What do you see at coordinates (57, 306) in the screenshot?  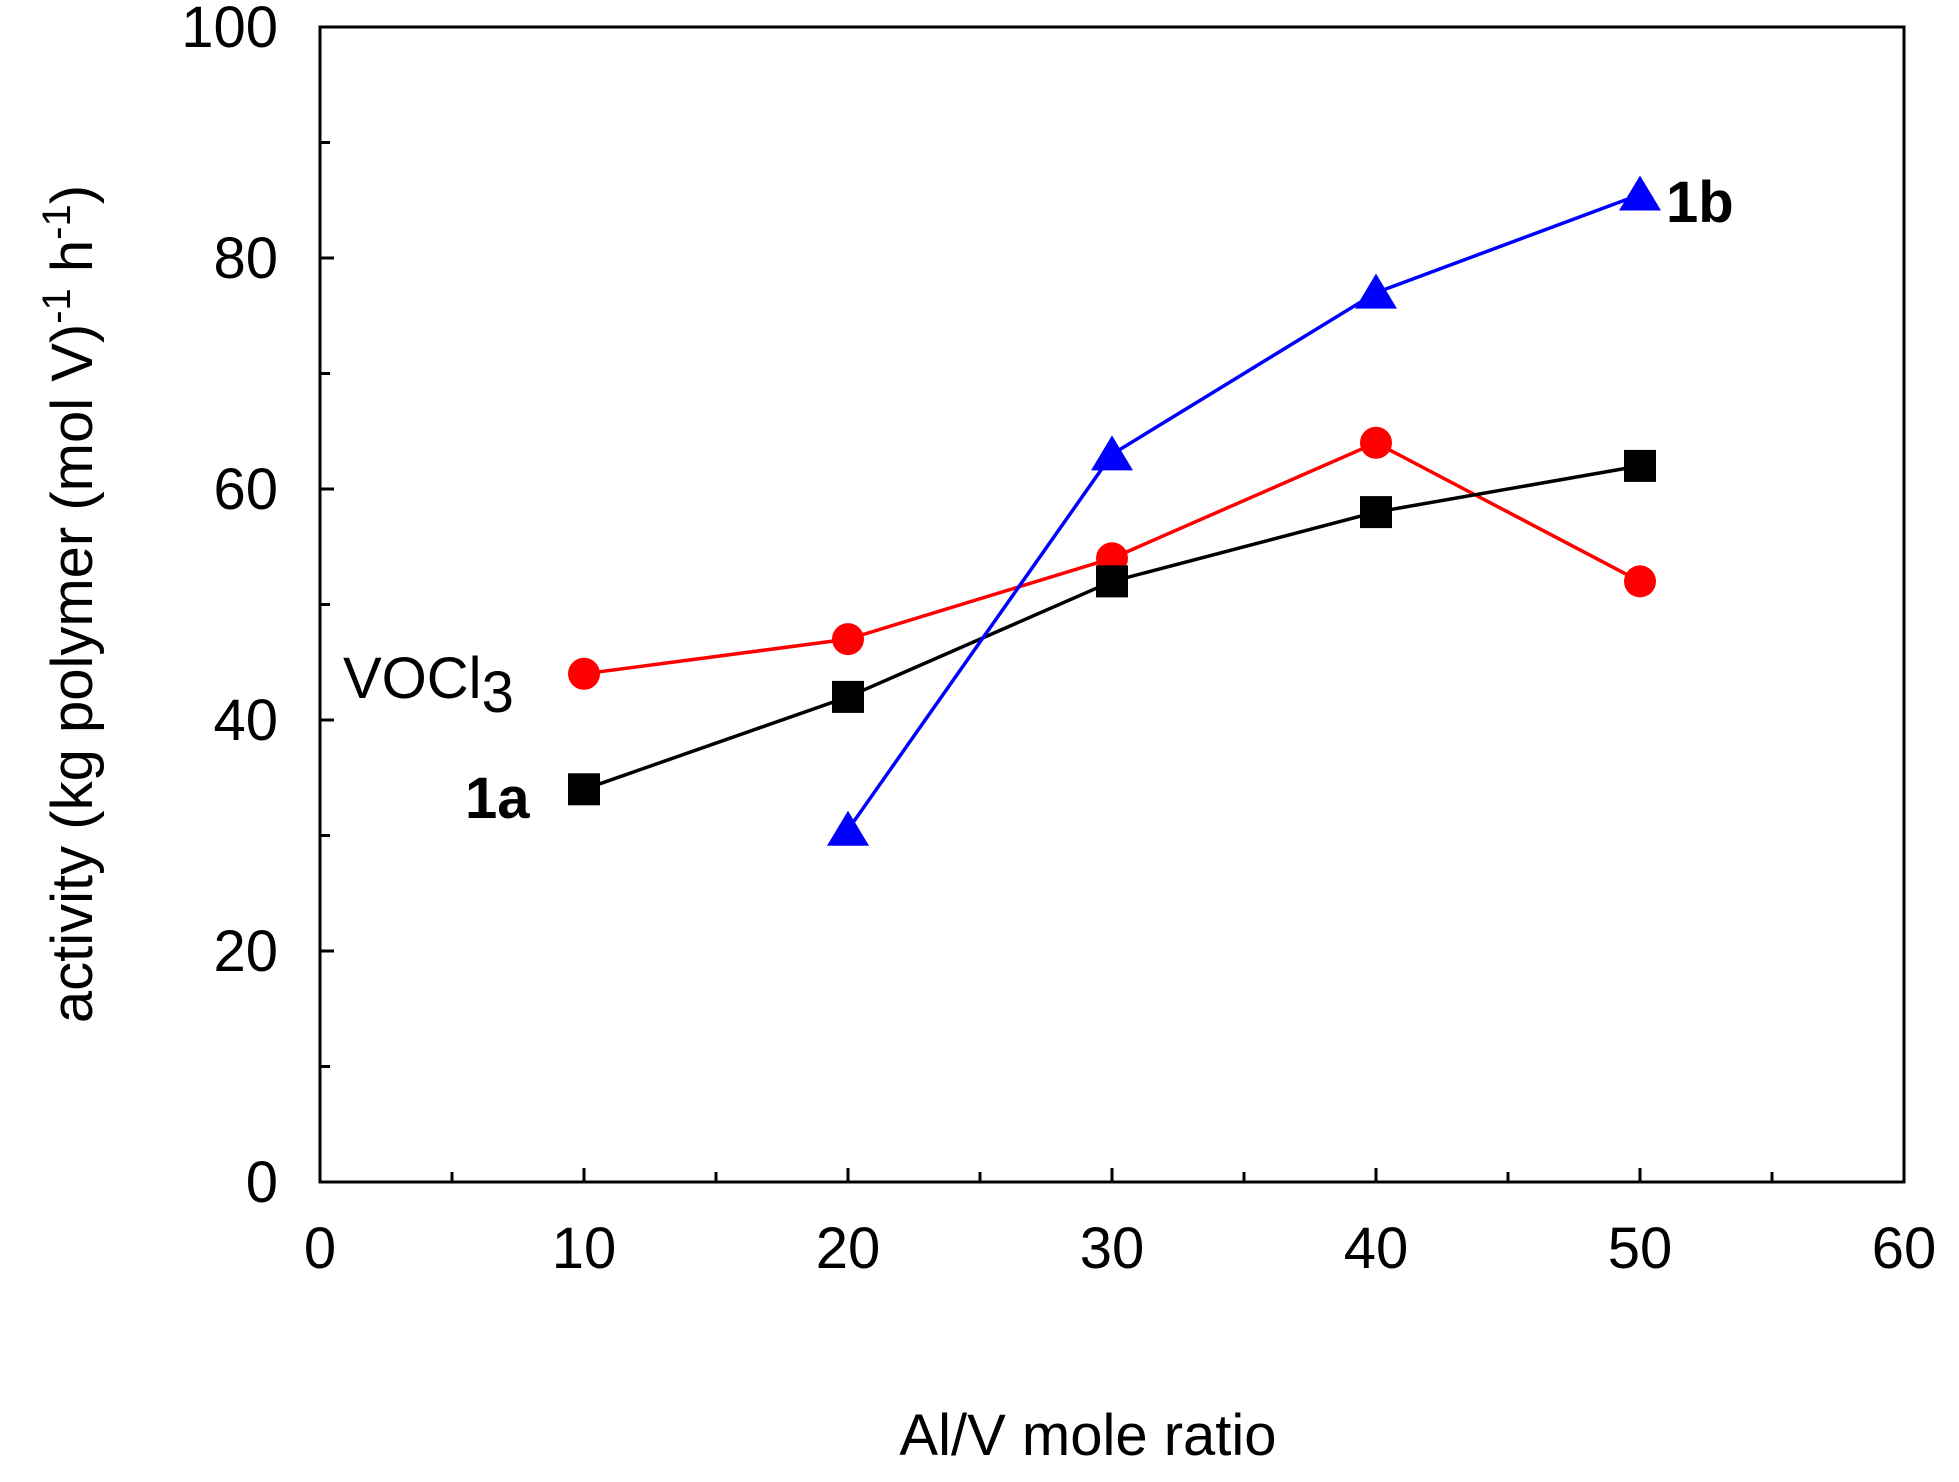 I see `y-axis-title-sup1: -1` at bounding box center [57, 306].